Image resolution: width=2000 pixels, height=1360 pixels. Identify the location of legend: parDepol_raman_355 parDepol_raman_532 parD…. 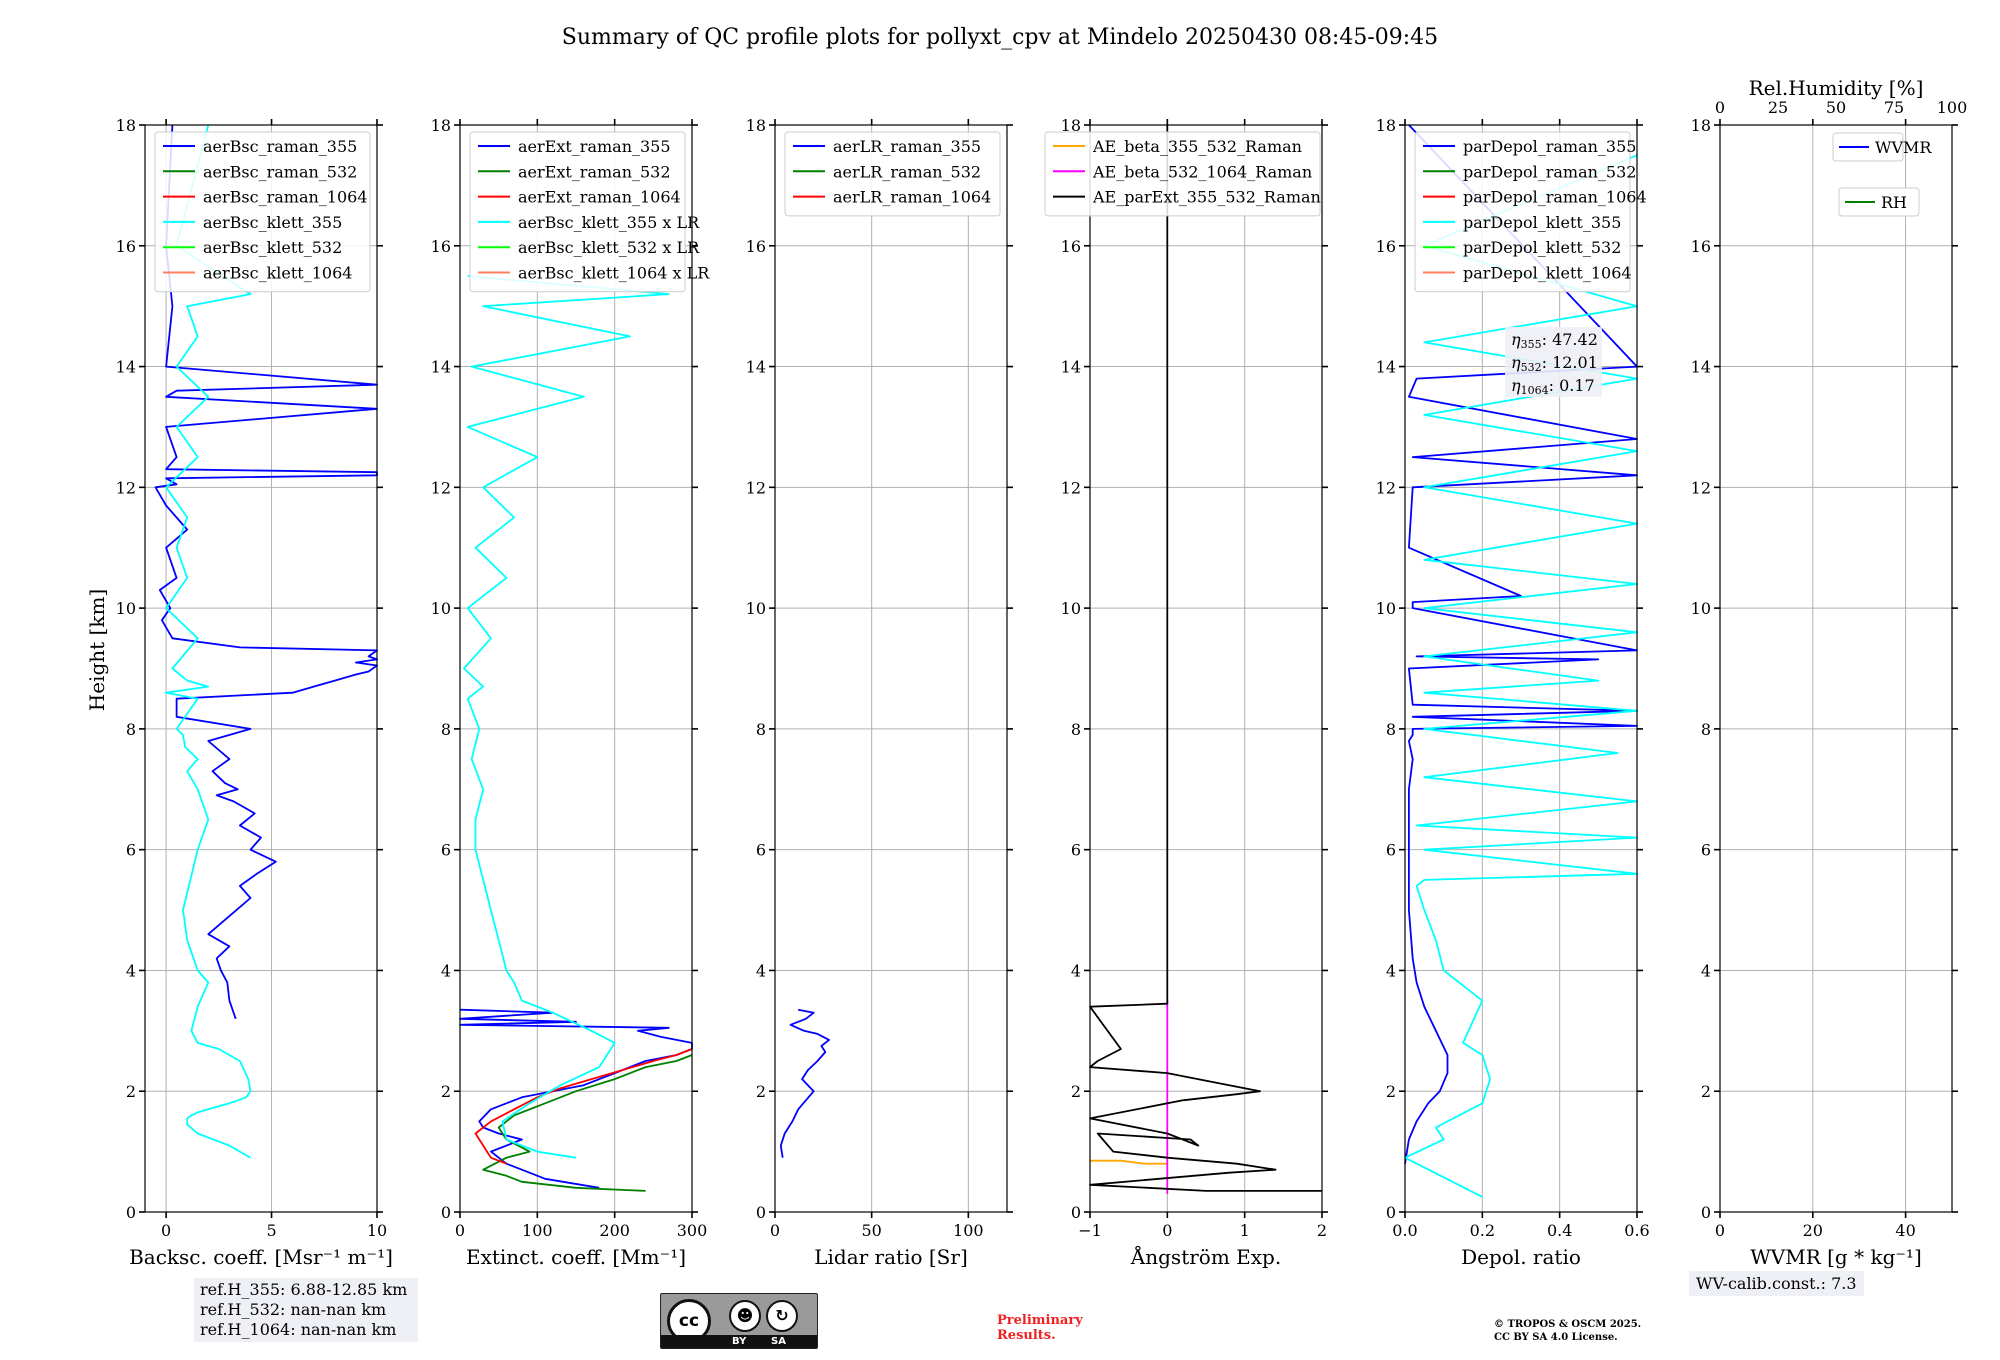
(1530, 212).